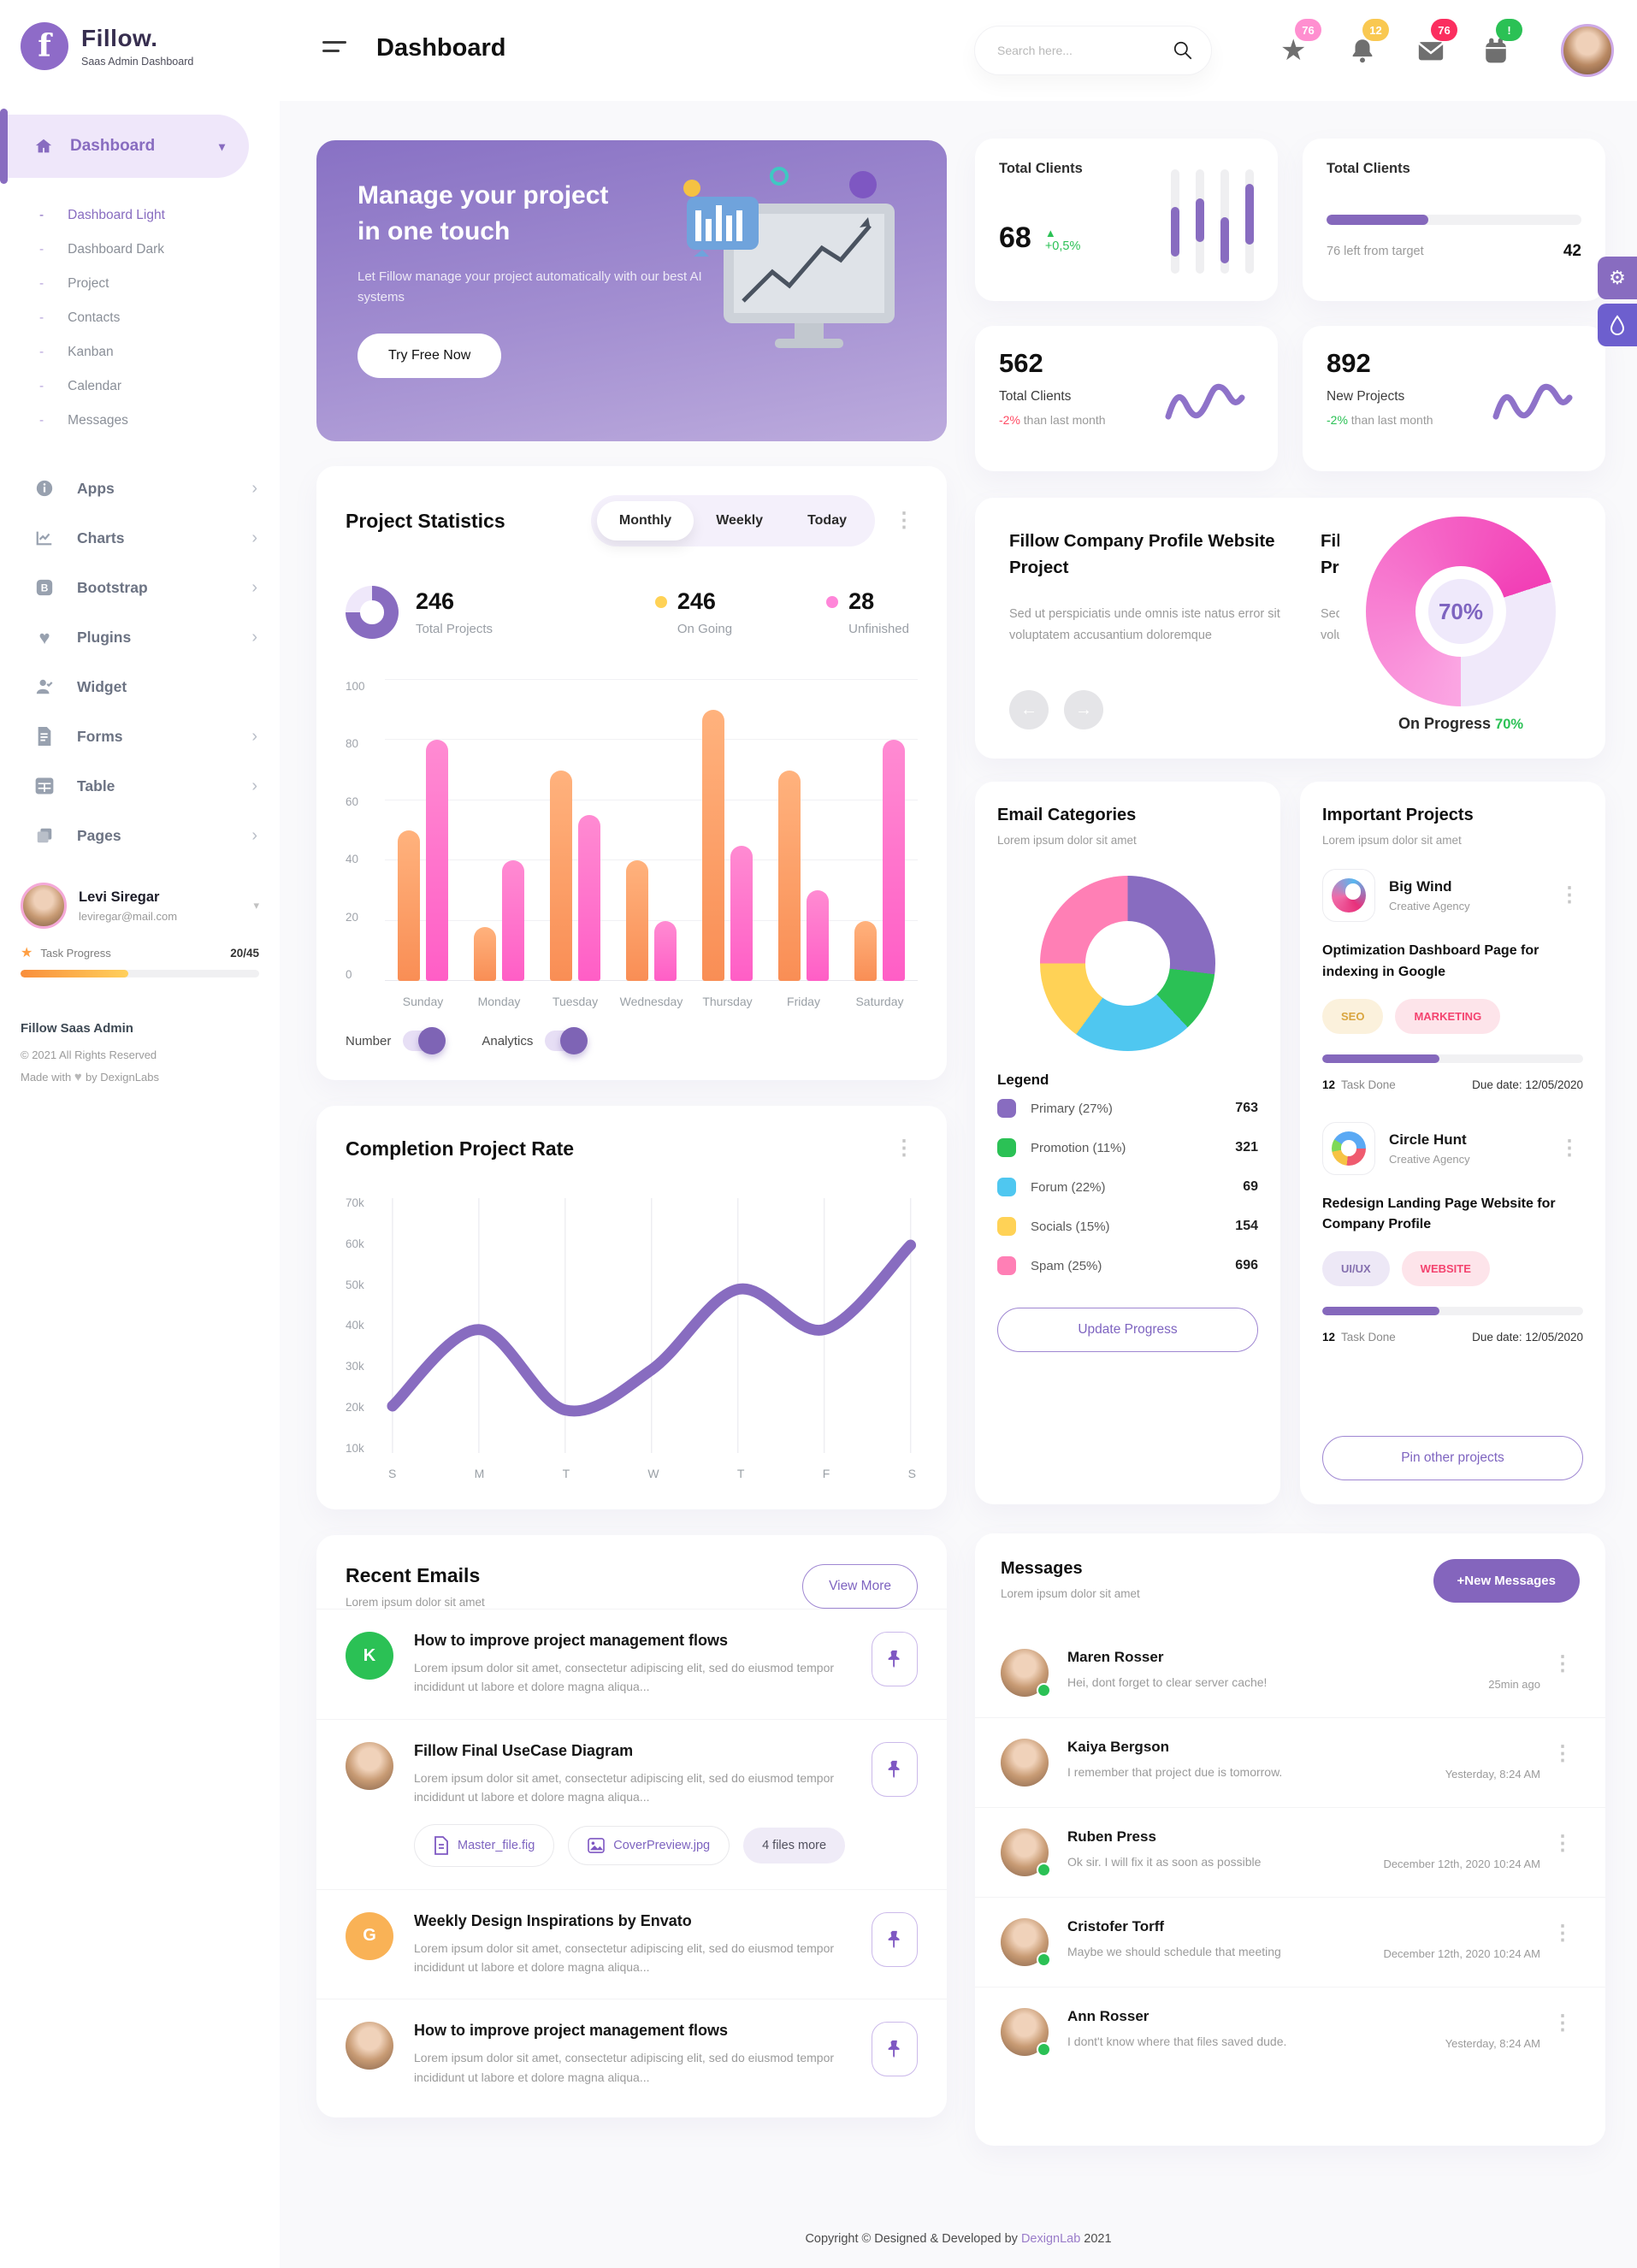 This screenshot has height=2268, width=1637. What do you see at coordinates (485, 1845) in the screenshot?
I see `attachment-file: Master_file.fig` at bounding box center [485, 1845].